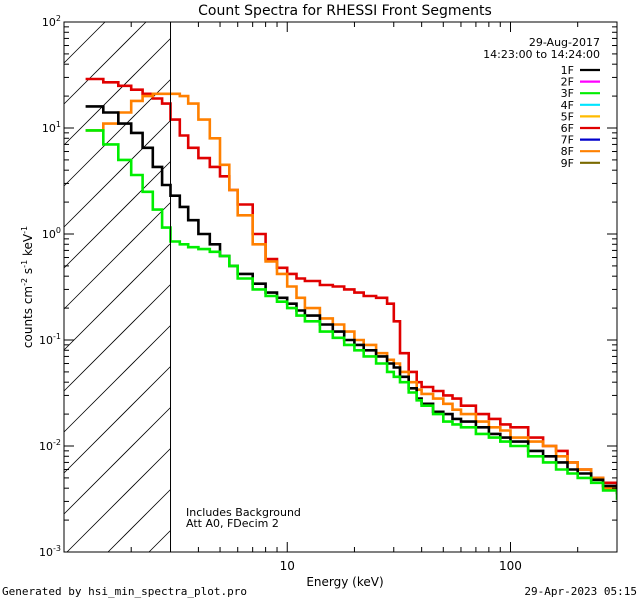 The height and width of the screenshot is (600, 640). Describe the element at coordinates (232, 523) in the screenshot. I see `annotation-attenuator: Att A0, FDecim 2` at that location.